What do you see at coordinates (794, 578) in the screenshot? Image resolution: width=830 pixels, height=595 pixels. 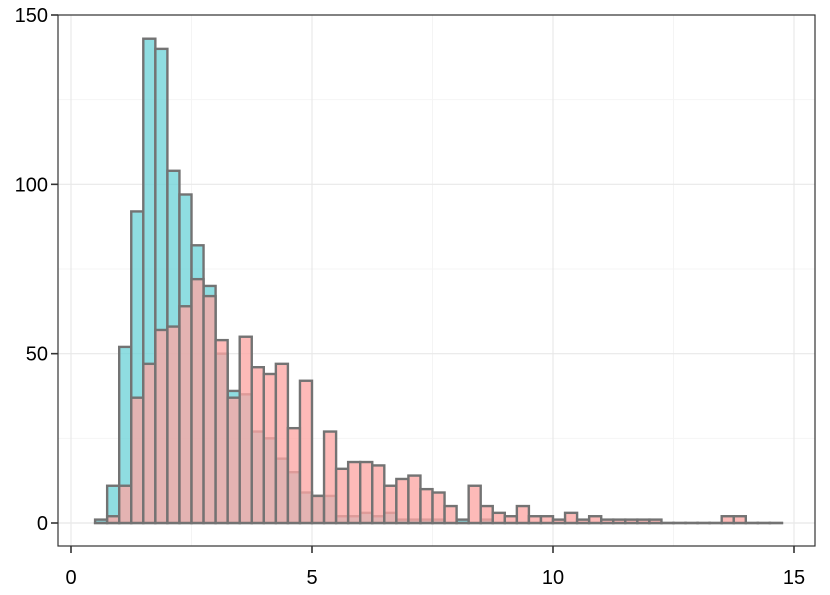 I see `x-tick-label: 15` at bounding box center [794, 578].